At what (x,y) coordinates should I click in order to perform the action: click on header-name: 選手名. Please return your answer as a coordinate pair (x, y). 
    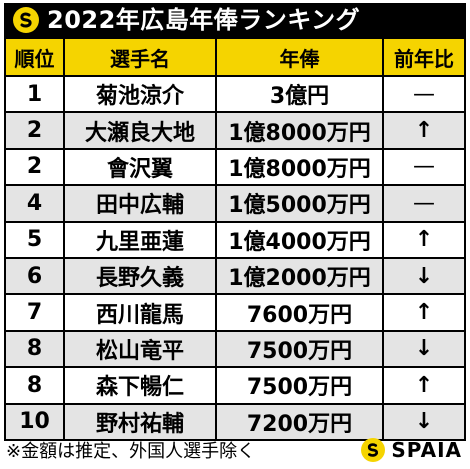
    Looking at the image, I should click on (139, 57).